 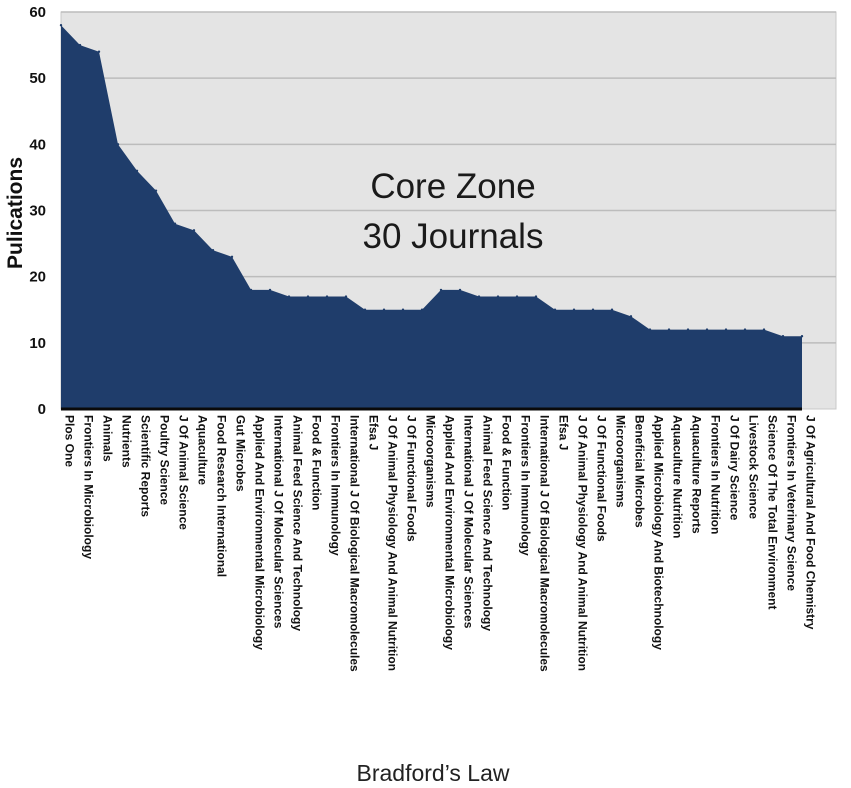 What do you see at coordinates (811, 522) in the screenshot?
I see `x-tick-label: J Of Agricultural And Food Chemistry` at bounding box center [811, 522].